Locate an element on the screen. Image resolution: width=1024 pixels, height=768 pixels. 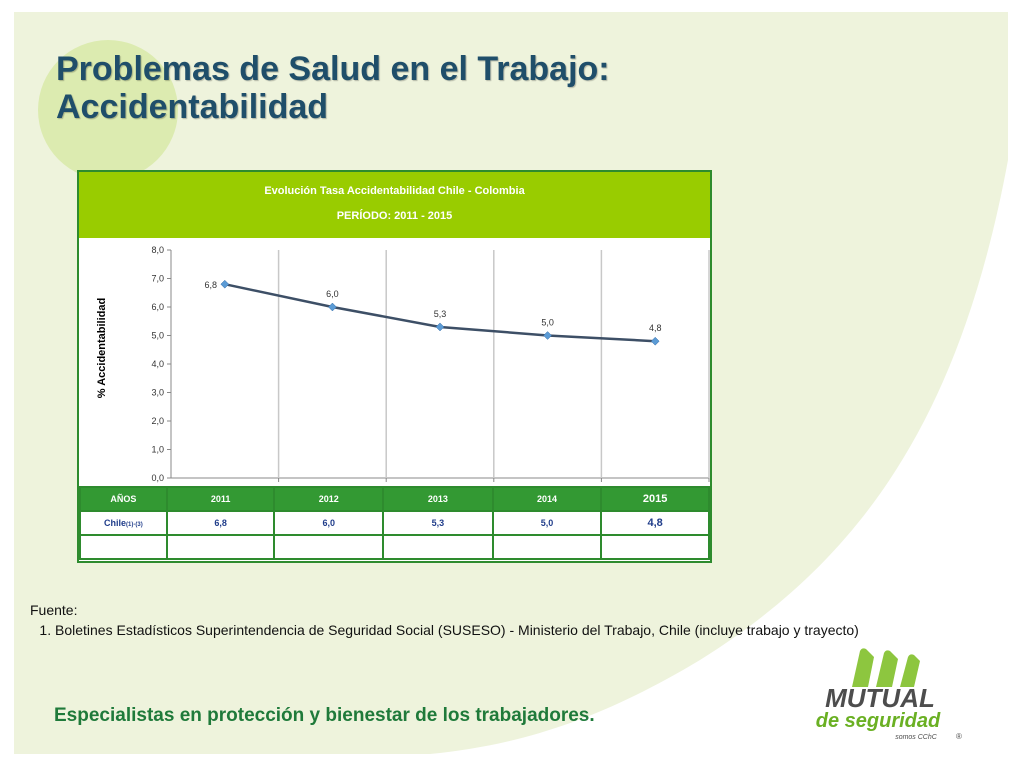
table-cell: 4,8 is located at coordinates (655, 523).